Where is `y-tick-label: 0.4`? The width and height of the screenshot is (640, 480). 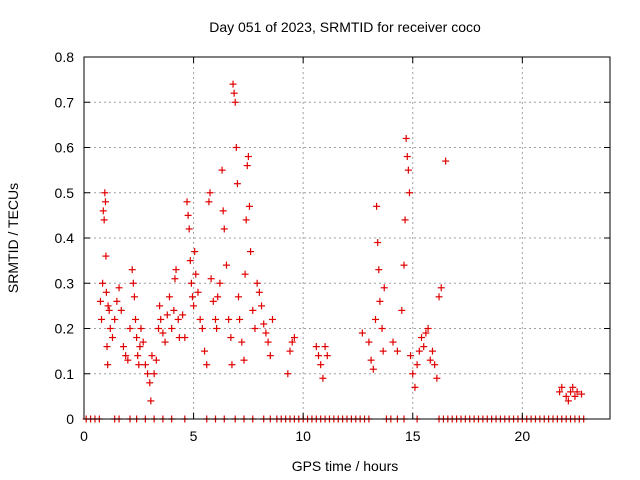 y-tick-label: 0.4 is located at coordinates (65, 238).